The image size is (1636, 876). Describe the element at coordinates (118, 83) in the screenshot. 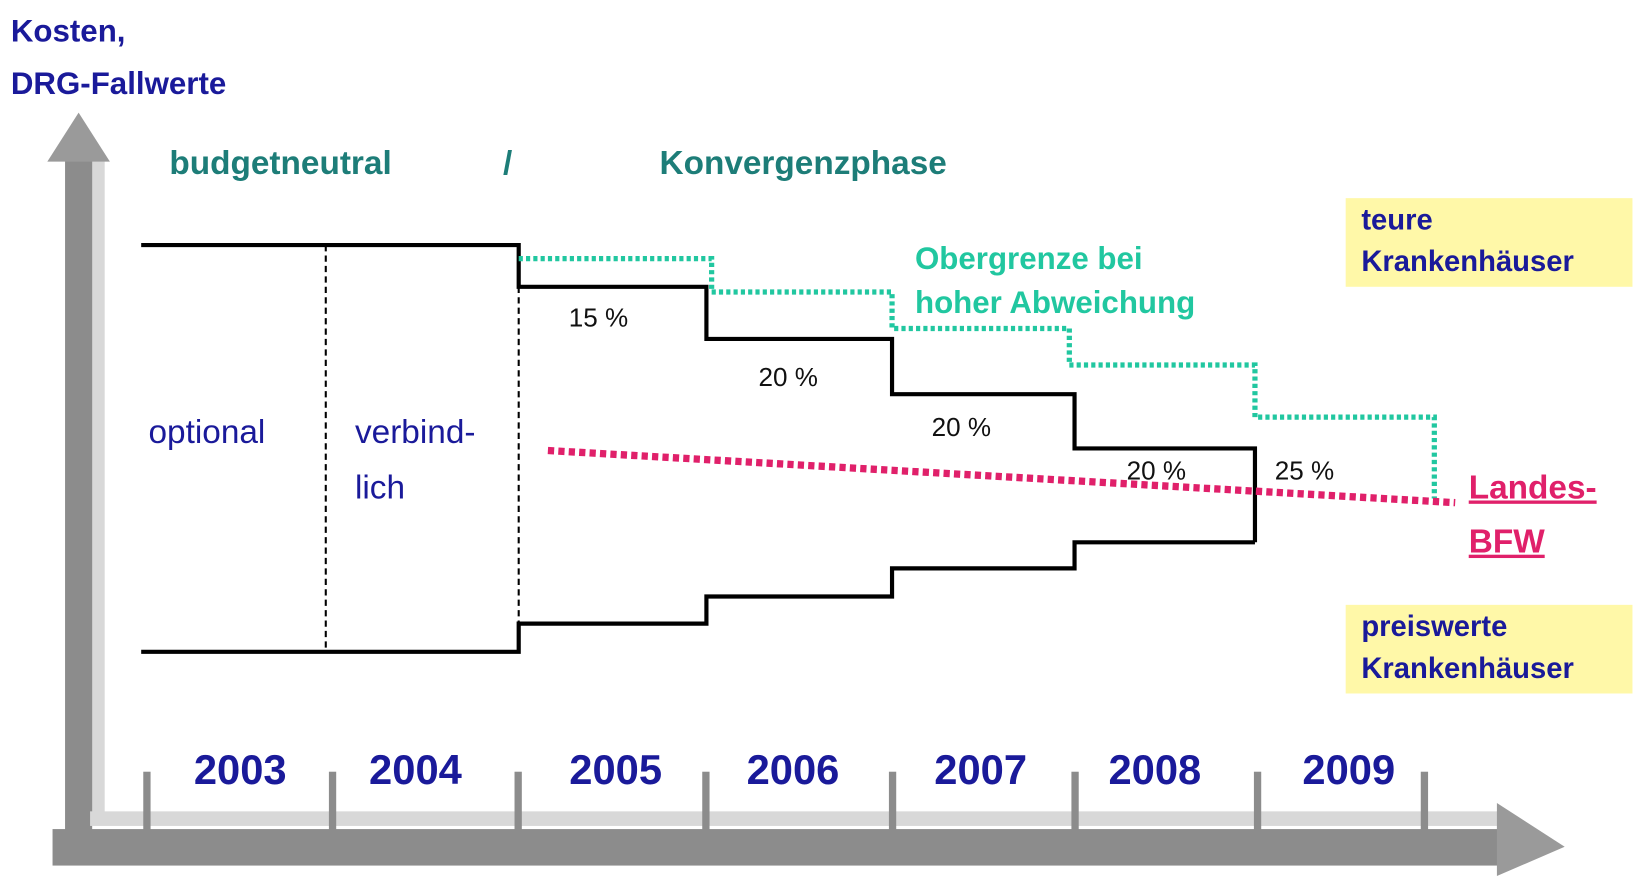

I see `axis-label: DRG-Fallwerte` at that location.